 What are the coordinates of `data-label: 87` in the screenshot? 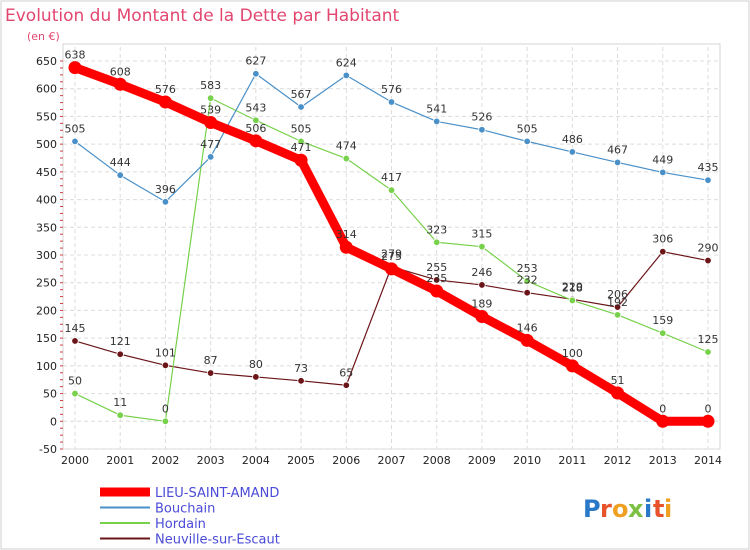 It's located at (211, 360).